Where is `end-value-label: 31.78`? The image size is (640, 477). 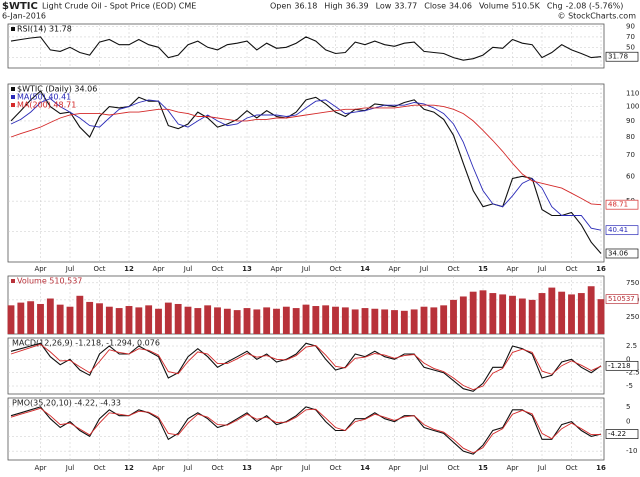
end-value-label: 31.78 is located at coordinates (618, 57).